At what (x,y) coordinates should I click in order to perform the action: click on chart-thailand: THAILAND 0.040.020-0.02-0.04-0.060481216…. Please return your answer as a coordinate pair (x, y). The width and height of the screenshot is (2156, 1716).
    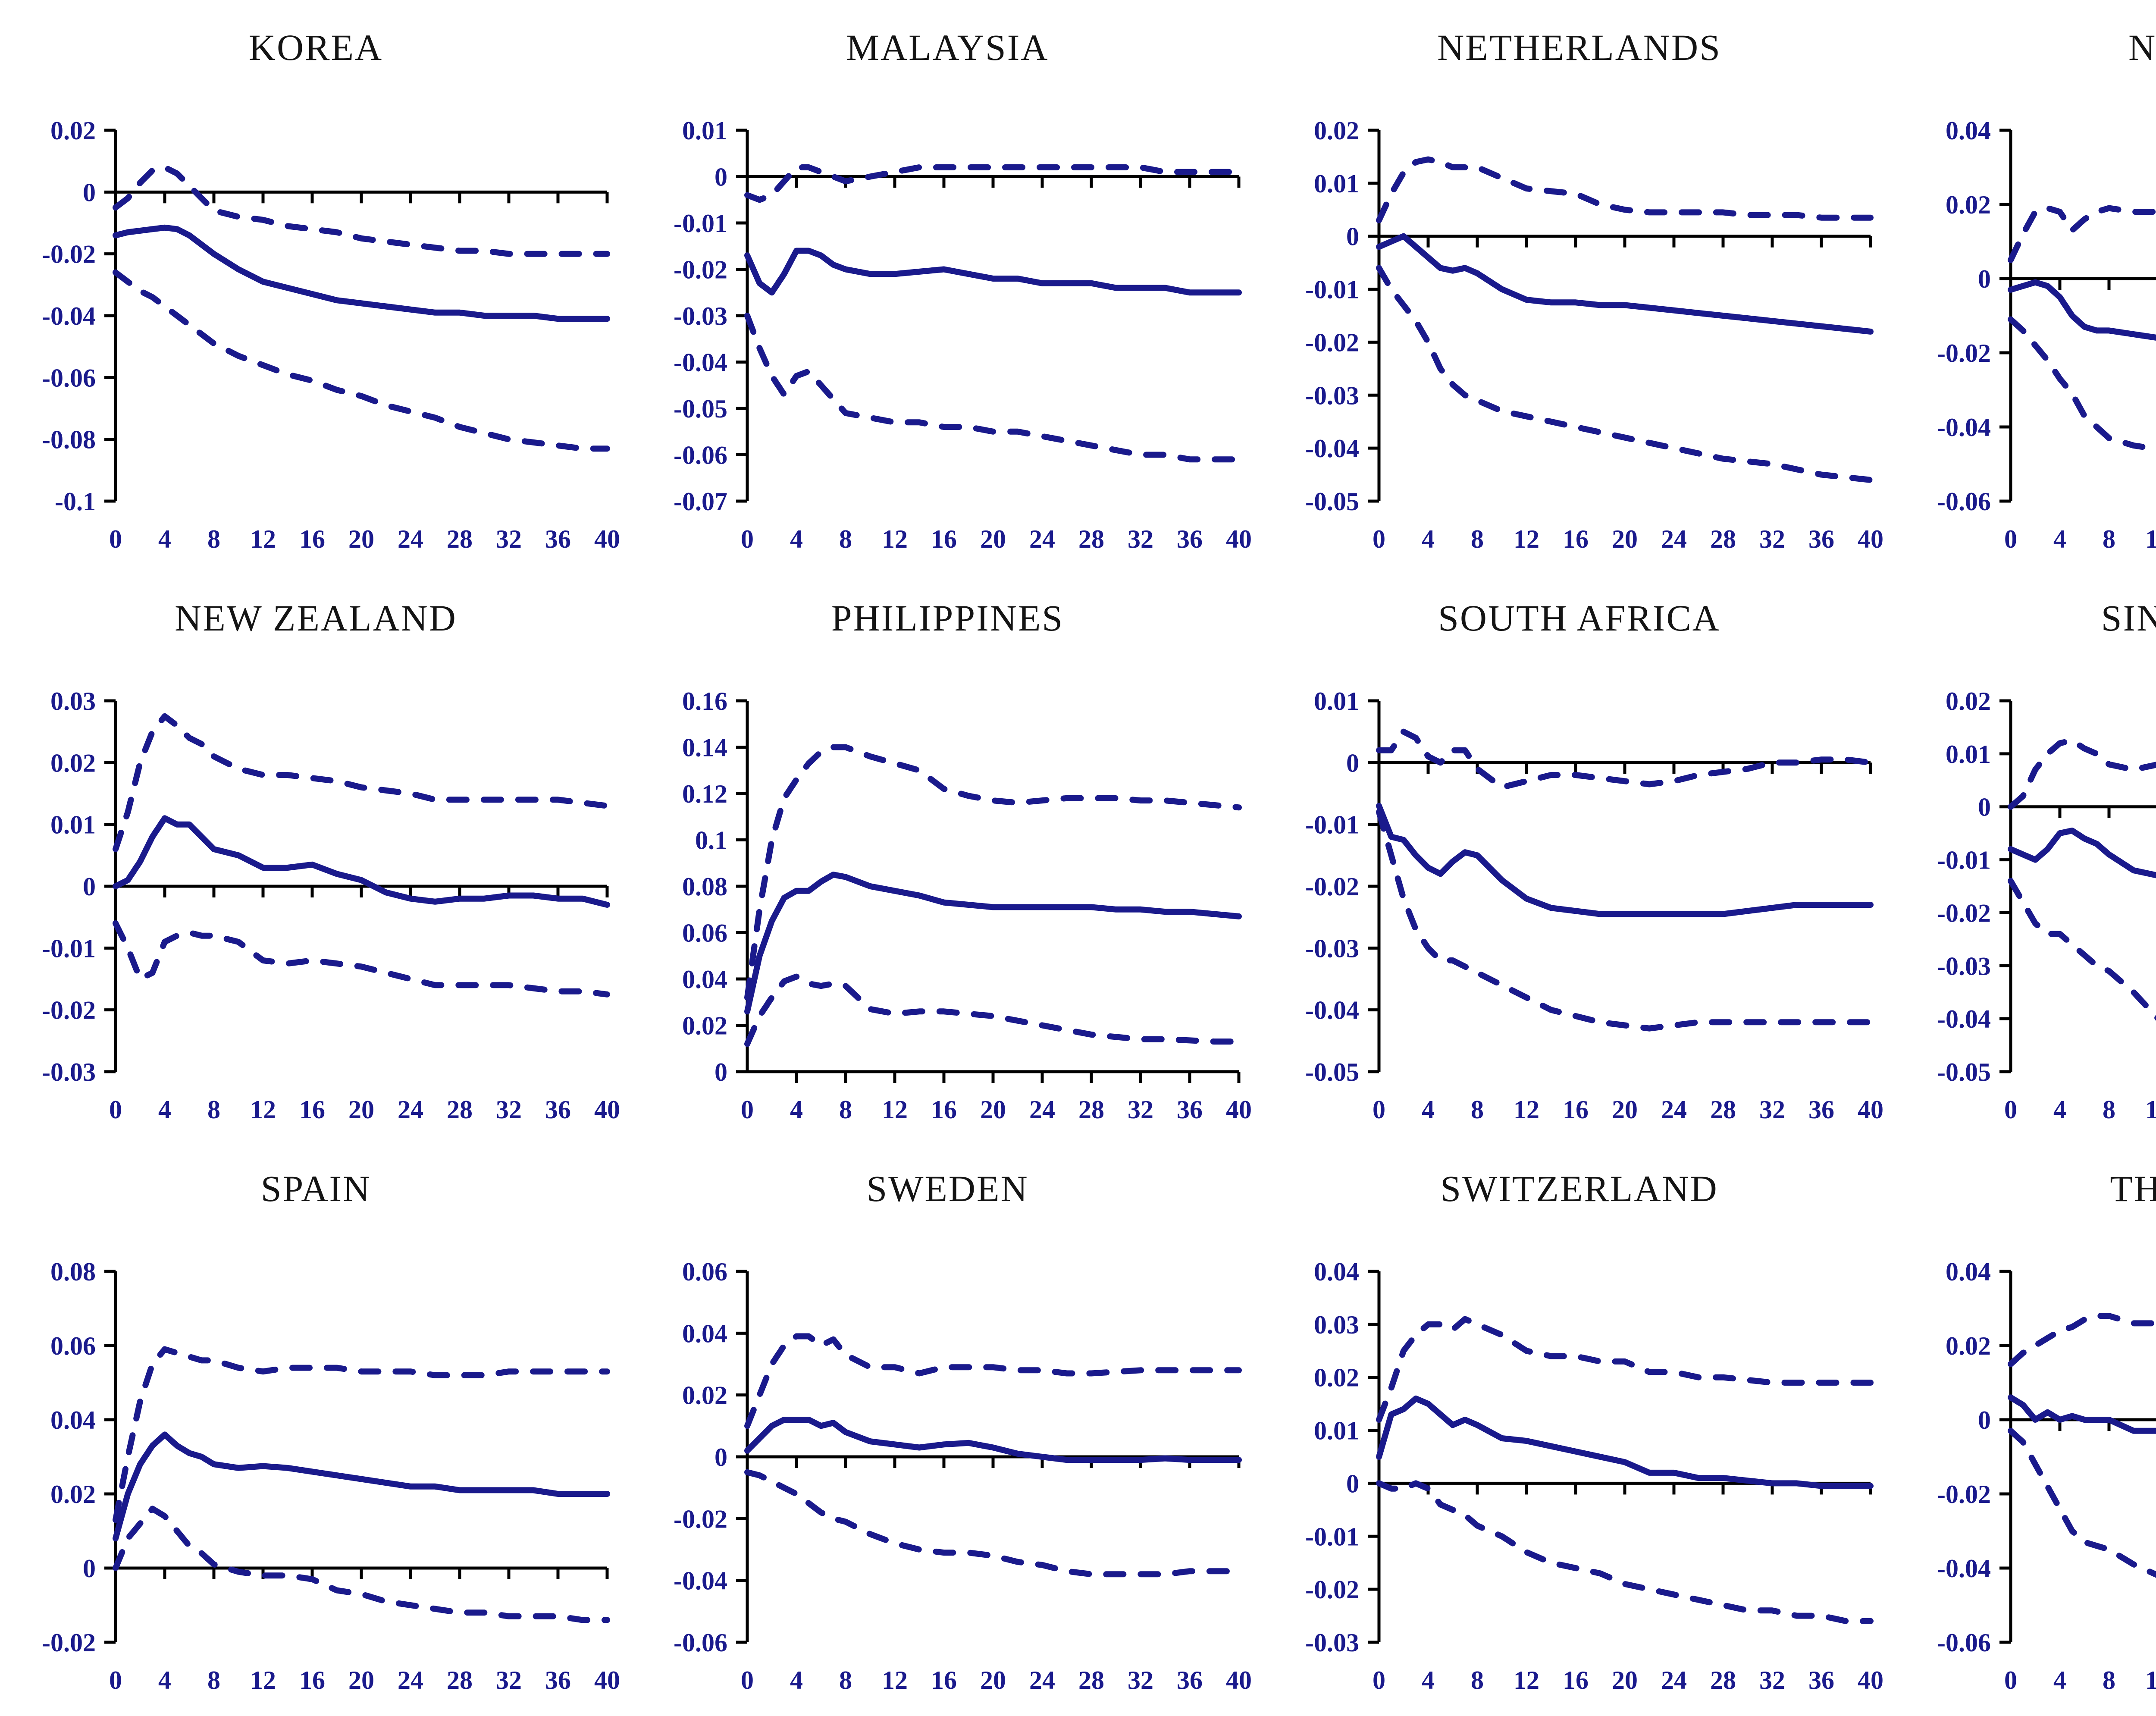
    Looking at the image, I should click on (2034, 1430).